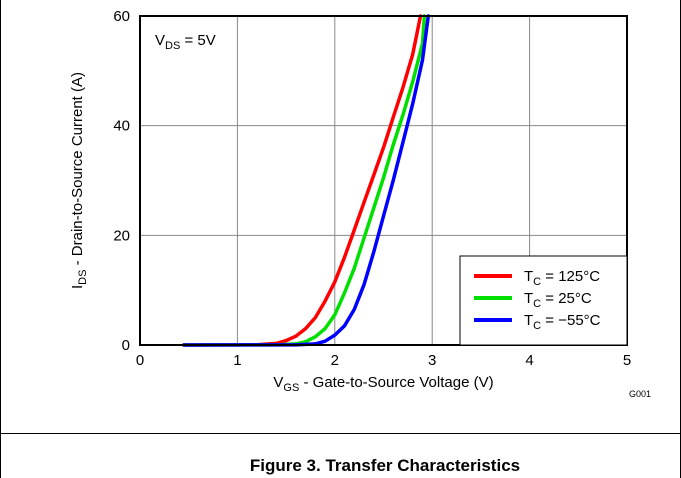  Describe the element at coordinates (383, 360) in the screenshot. I see `x-tick-labels: 0 1 2 3 4 5` at that location.